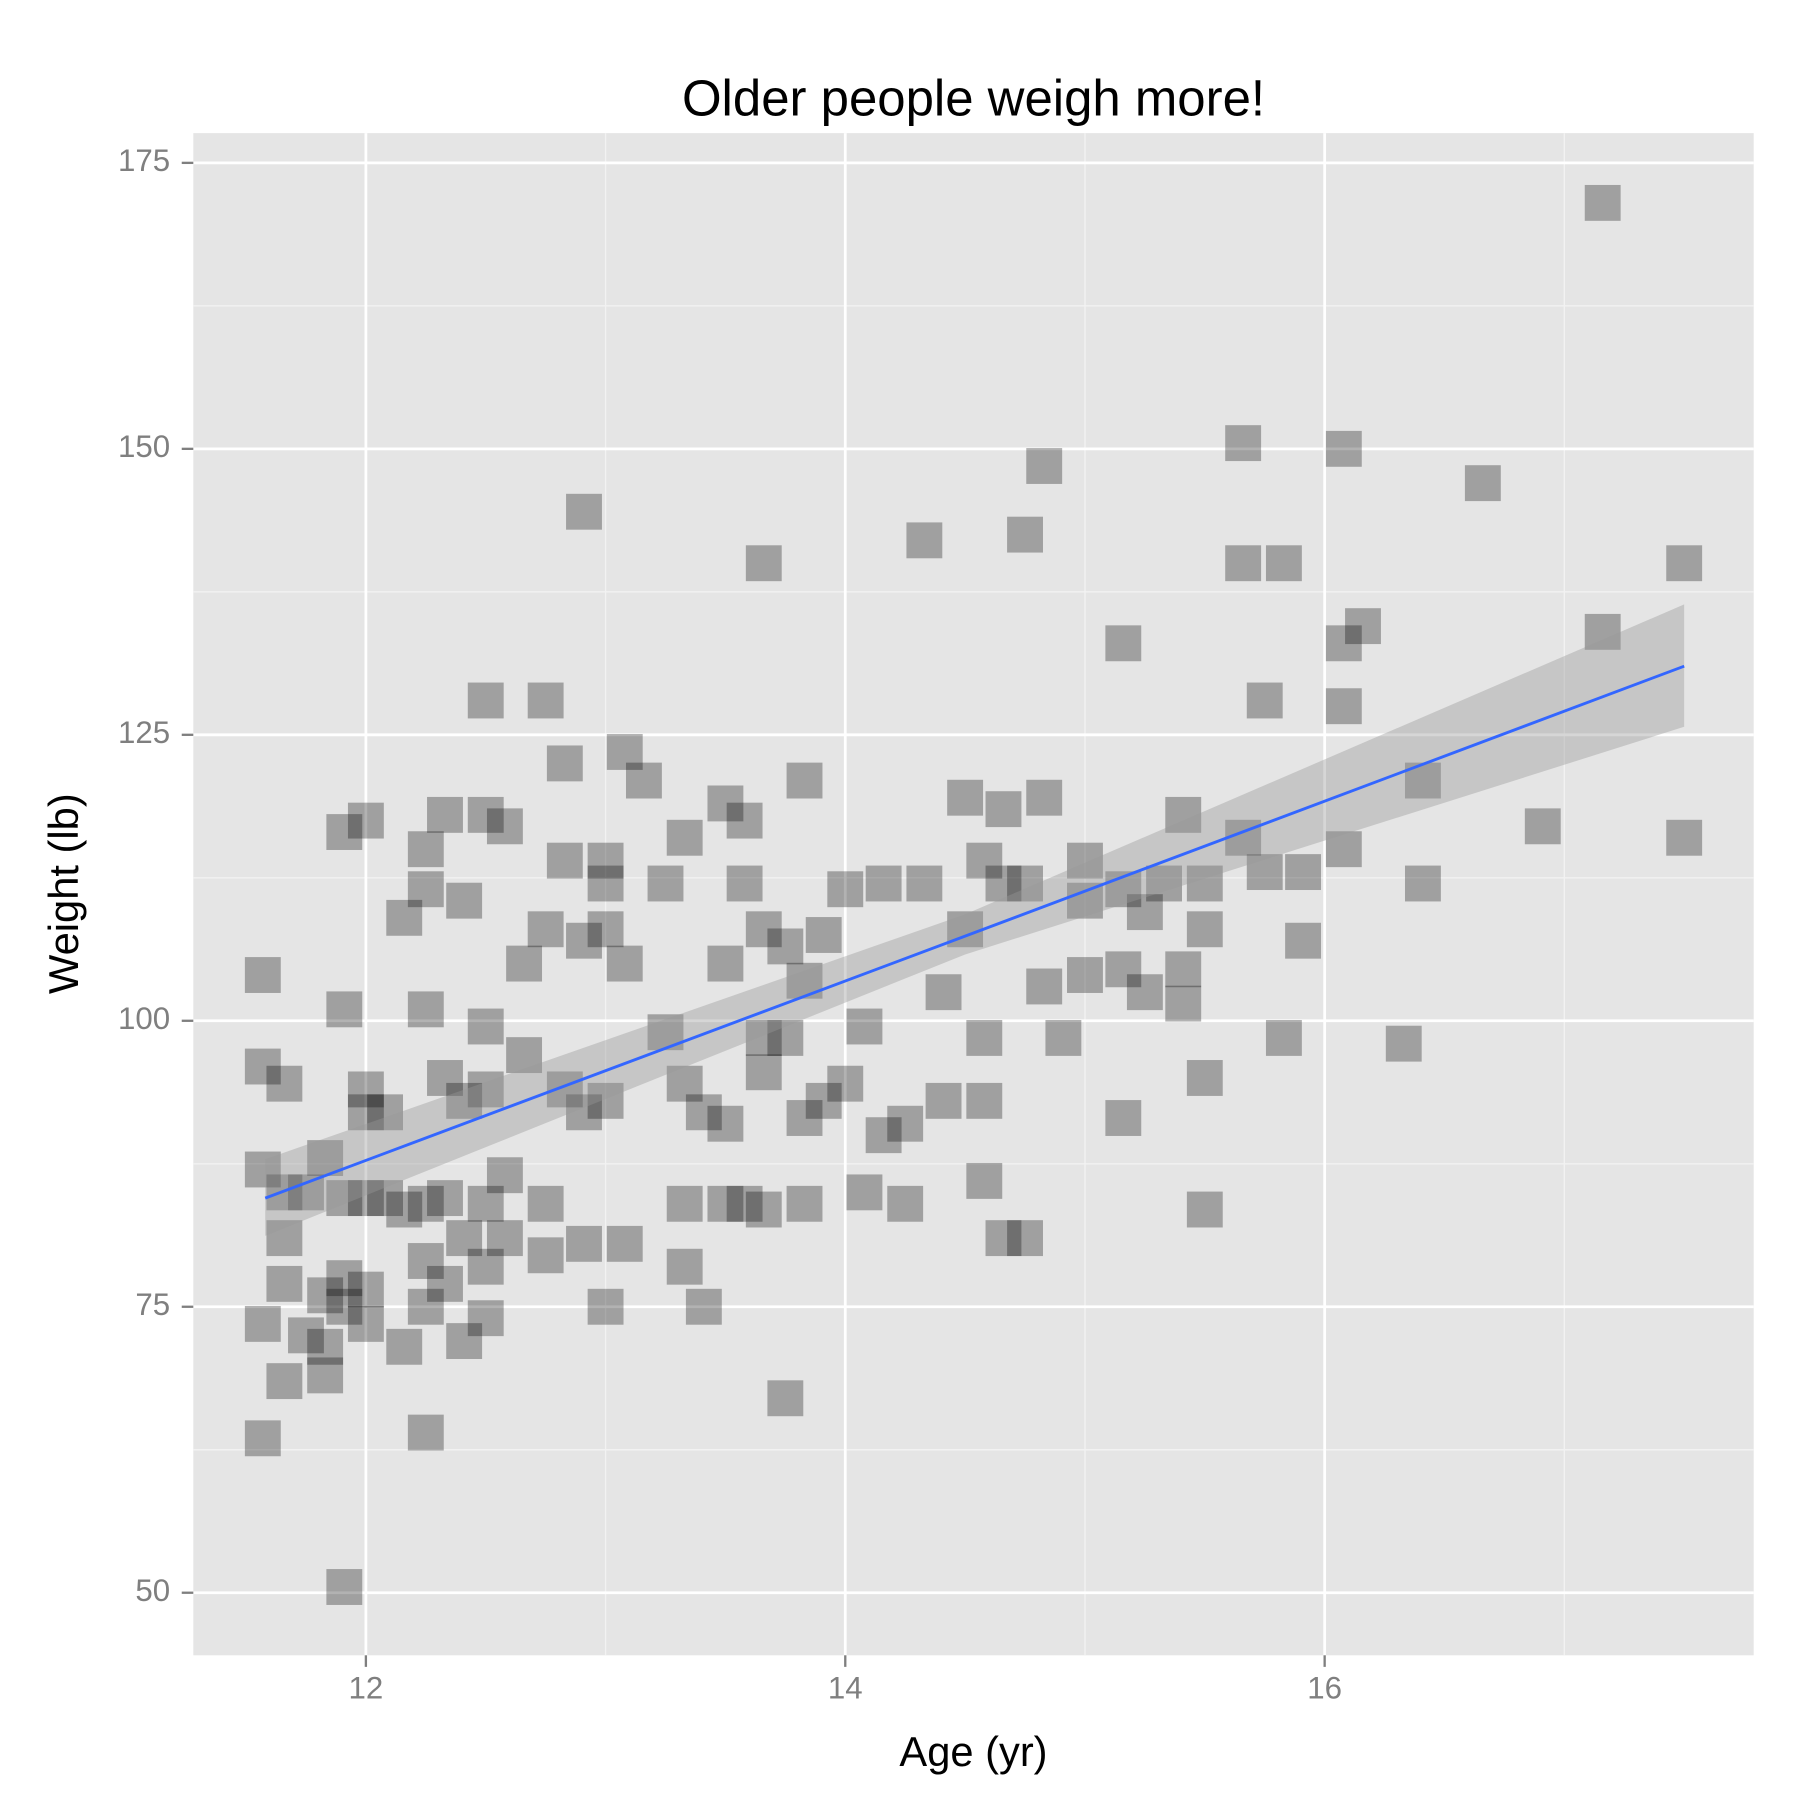 This screenshot has height=1800, width=1800. What do you see at coordinates (1324, 1687) in the screenshot?
I see `x-tick-label: 16` at bounding box center [1324, 1687].